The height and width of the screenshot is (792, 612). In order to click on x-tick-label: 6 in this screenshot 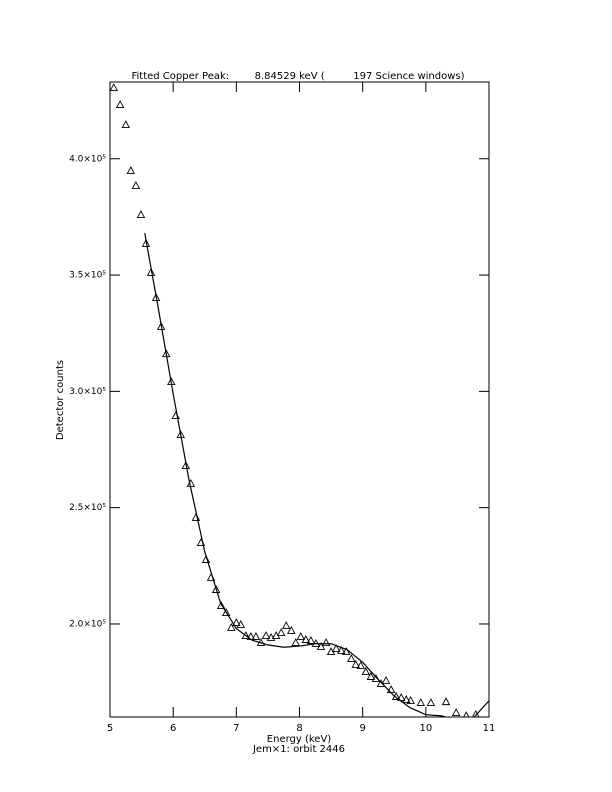, I will do `click(173, 728)`.